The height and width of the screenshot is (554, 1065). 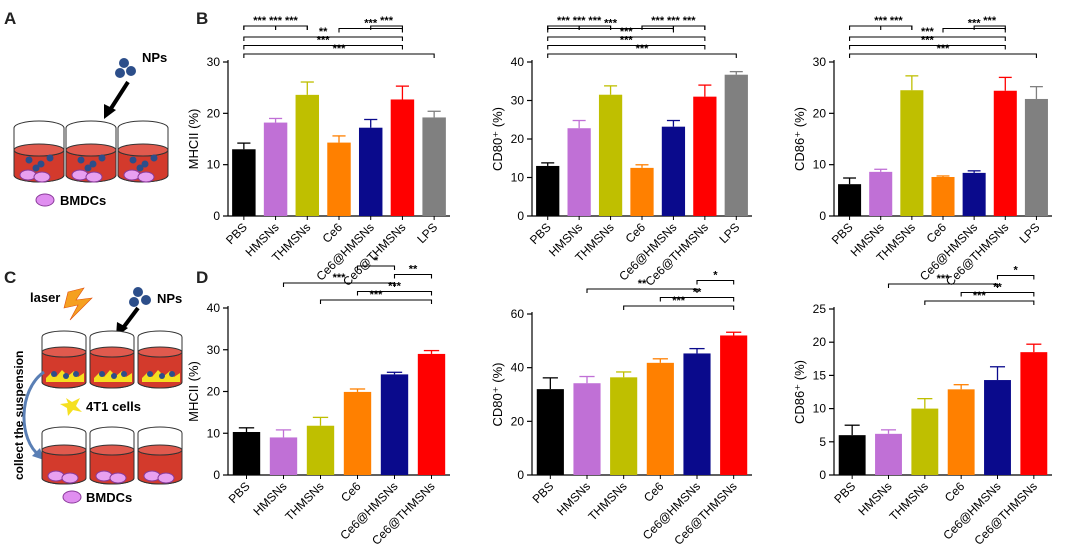 What do you see at coordinates (112, 455) in the screenshot?
I see `bmdc-well-plate-icon` at bounding box center [112, 455].